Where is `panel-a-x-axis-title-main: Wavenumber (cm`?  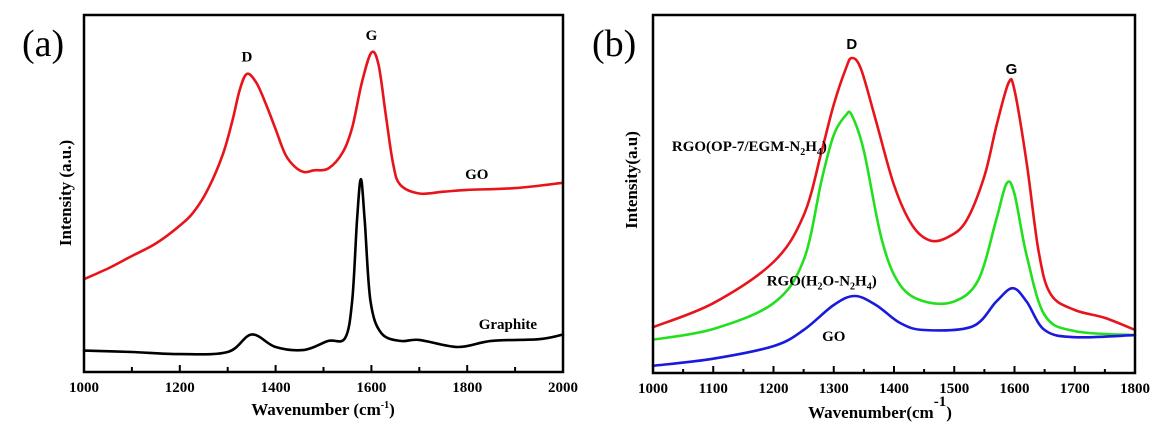
panel-a-x-axis-title-main: Wavenumber (cm is located at coordinates (316, 409).